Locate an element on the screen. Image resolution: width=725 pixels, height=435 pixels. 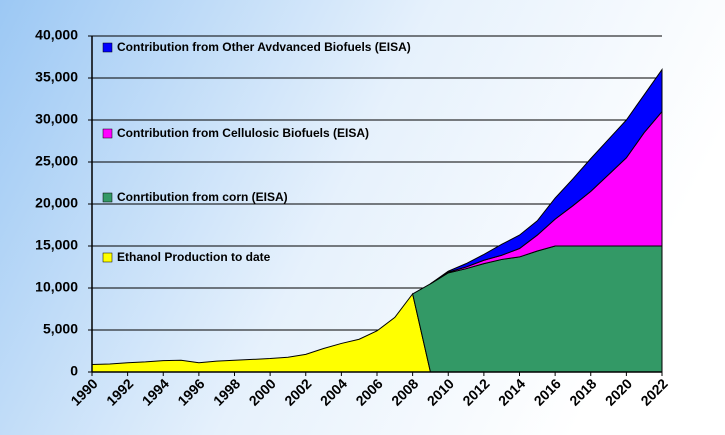
y-tick-label: 25,000 is located at coordinates (56, 161).